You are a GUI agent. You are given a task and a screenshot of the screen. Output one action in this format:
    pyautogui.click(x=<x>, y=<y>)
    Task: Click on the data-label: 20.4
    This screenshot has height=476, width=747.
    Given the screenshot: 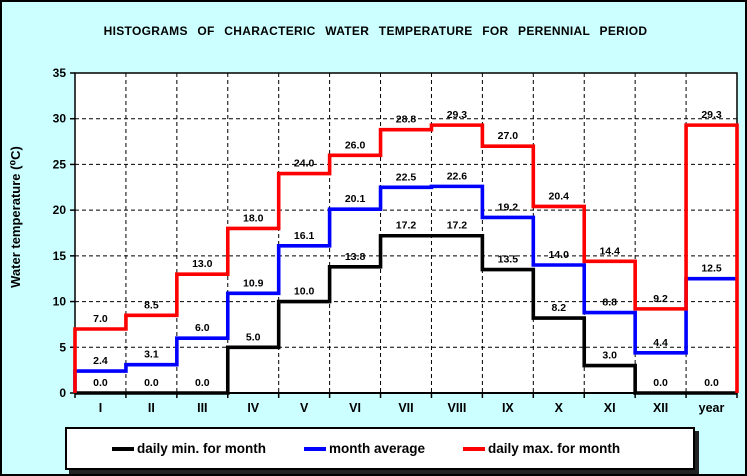 What is the action you would take?
    pyautogui.click(x=559, y=196)
    